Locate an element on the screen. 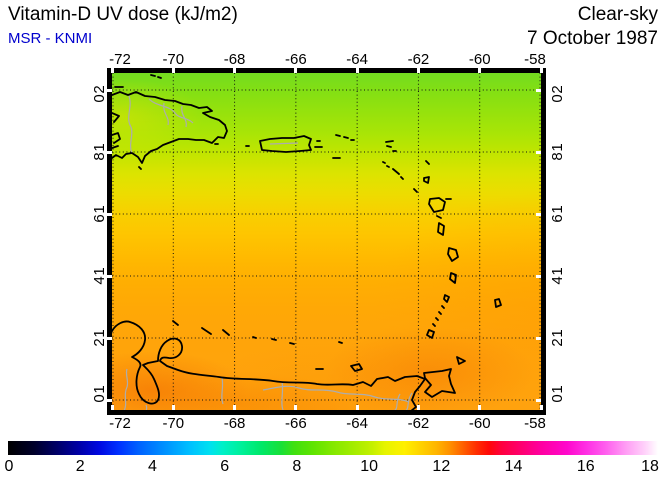 Image resolution: width=665 pixels, height=480 pixels. lon-tick-label-bottom: -68 is located at coordinates (234, 423).